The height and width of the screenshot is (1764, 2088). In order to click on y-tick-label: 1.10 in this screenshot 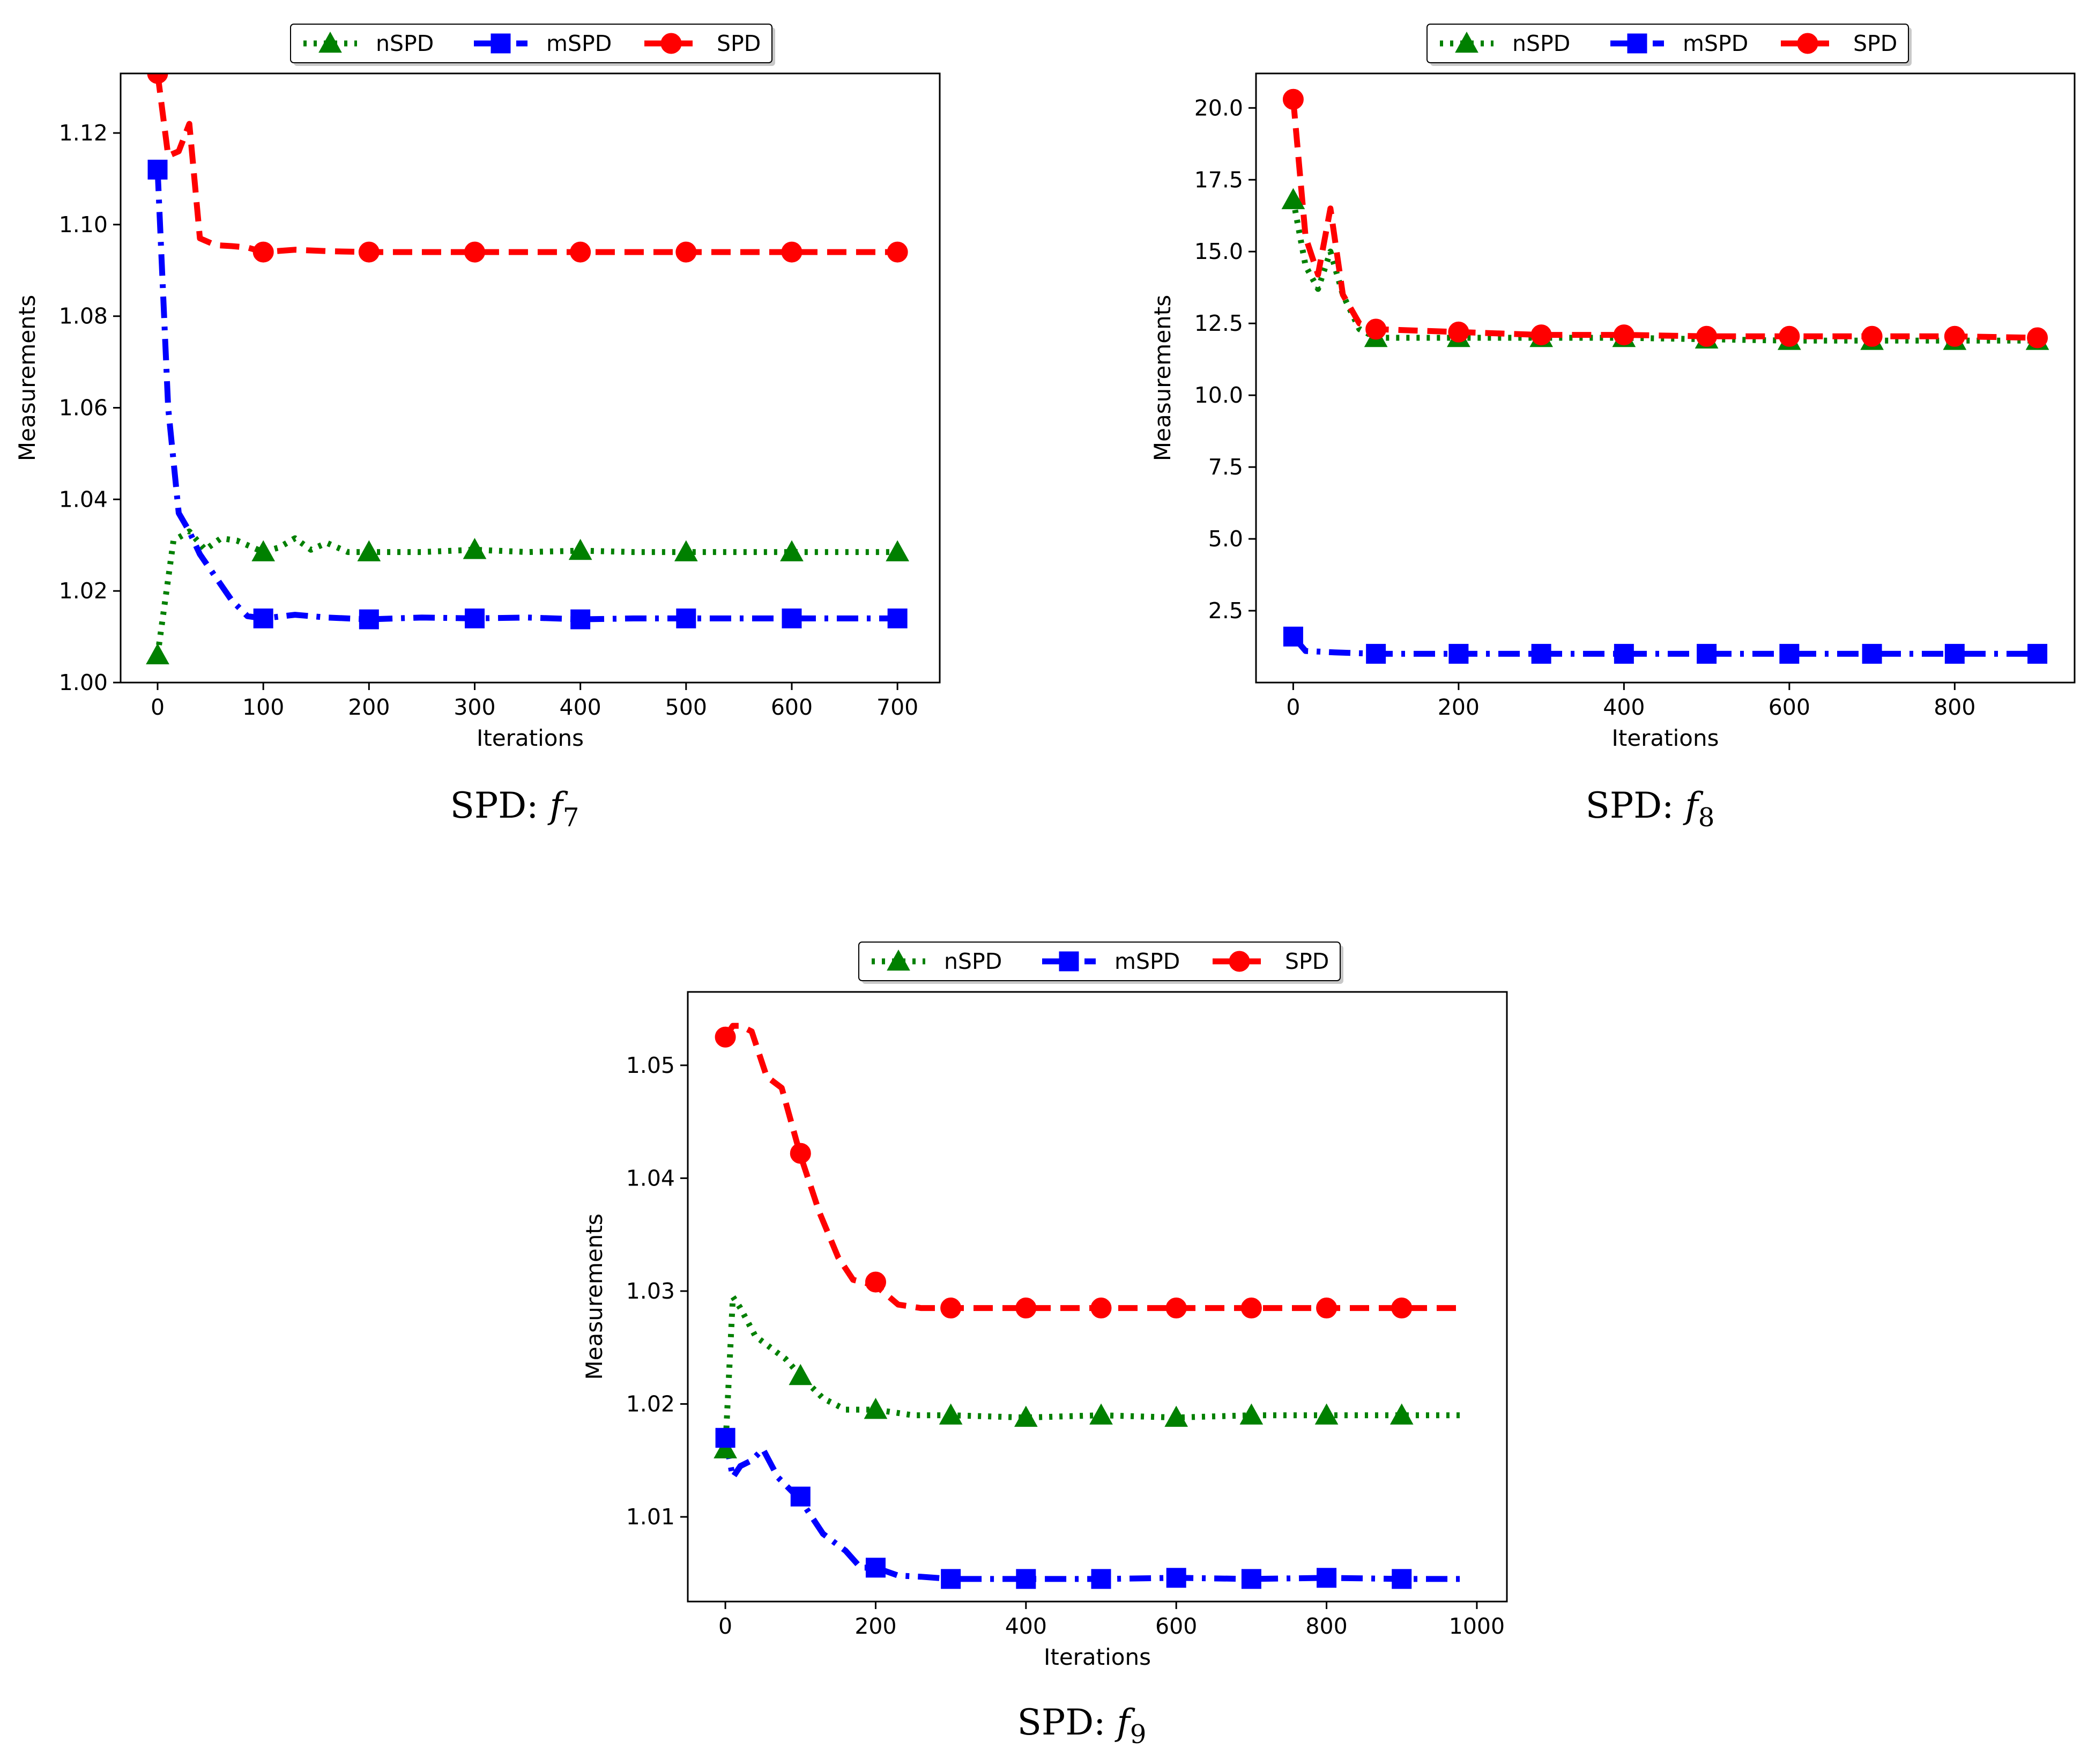, I will do `click(83, 225)`.